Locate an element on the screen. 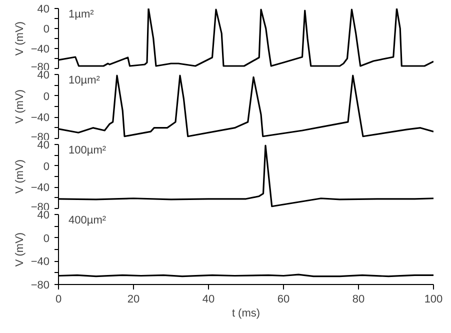 The image size is (451, 333). annotation: 1µm² is located at coordinates (81, 14).